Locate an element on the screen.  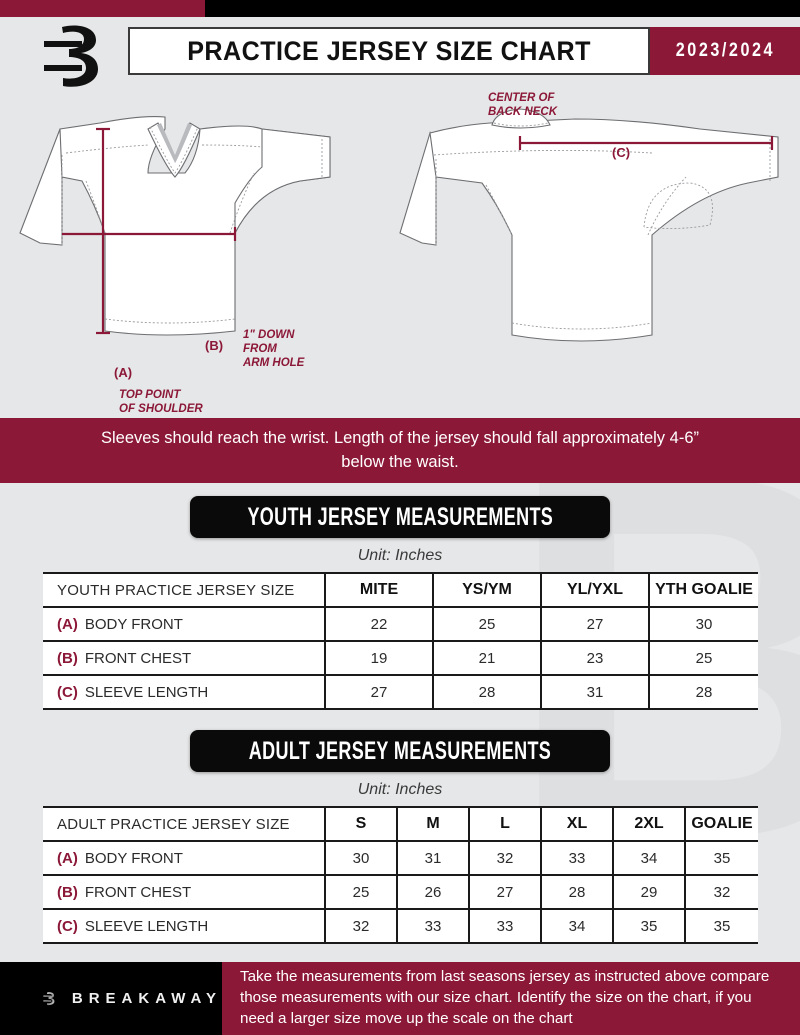
back-neck-note-line2: BACK NECK is located at coordinates (523, 112).